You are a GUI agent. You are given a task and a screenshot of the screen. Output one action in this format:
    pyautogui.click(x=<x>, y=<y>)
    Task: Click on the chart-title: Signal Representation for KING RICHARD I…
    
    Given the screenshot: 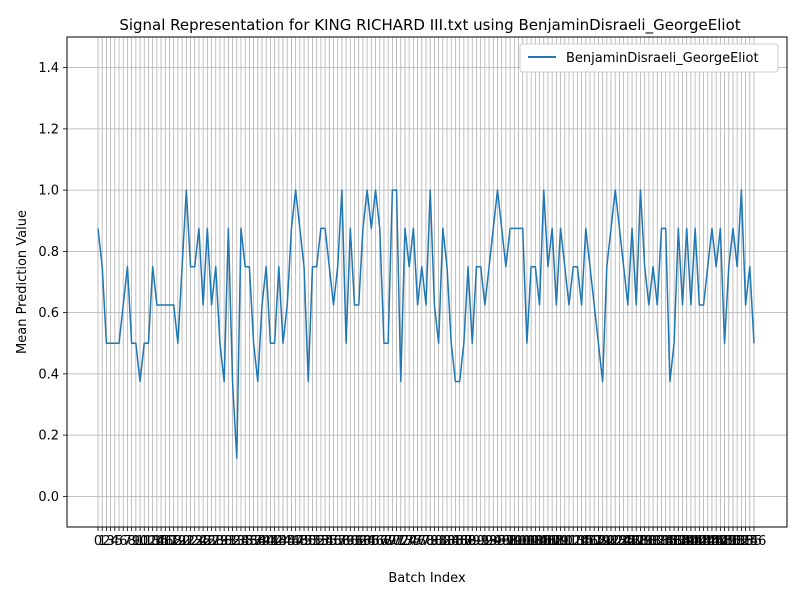 What is the action you would take?
    pyautogui.click(x=429, y=25)
    